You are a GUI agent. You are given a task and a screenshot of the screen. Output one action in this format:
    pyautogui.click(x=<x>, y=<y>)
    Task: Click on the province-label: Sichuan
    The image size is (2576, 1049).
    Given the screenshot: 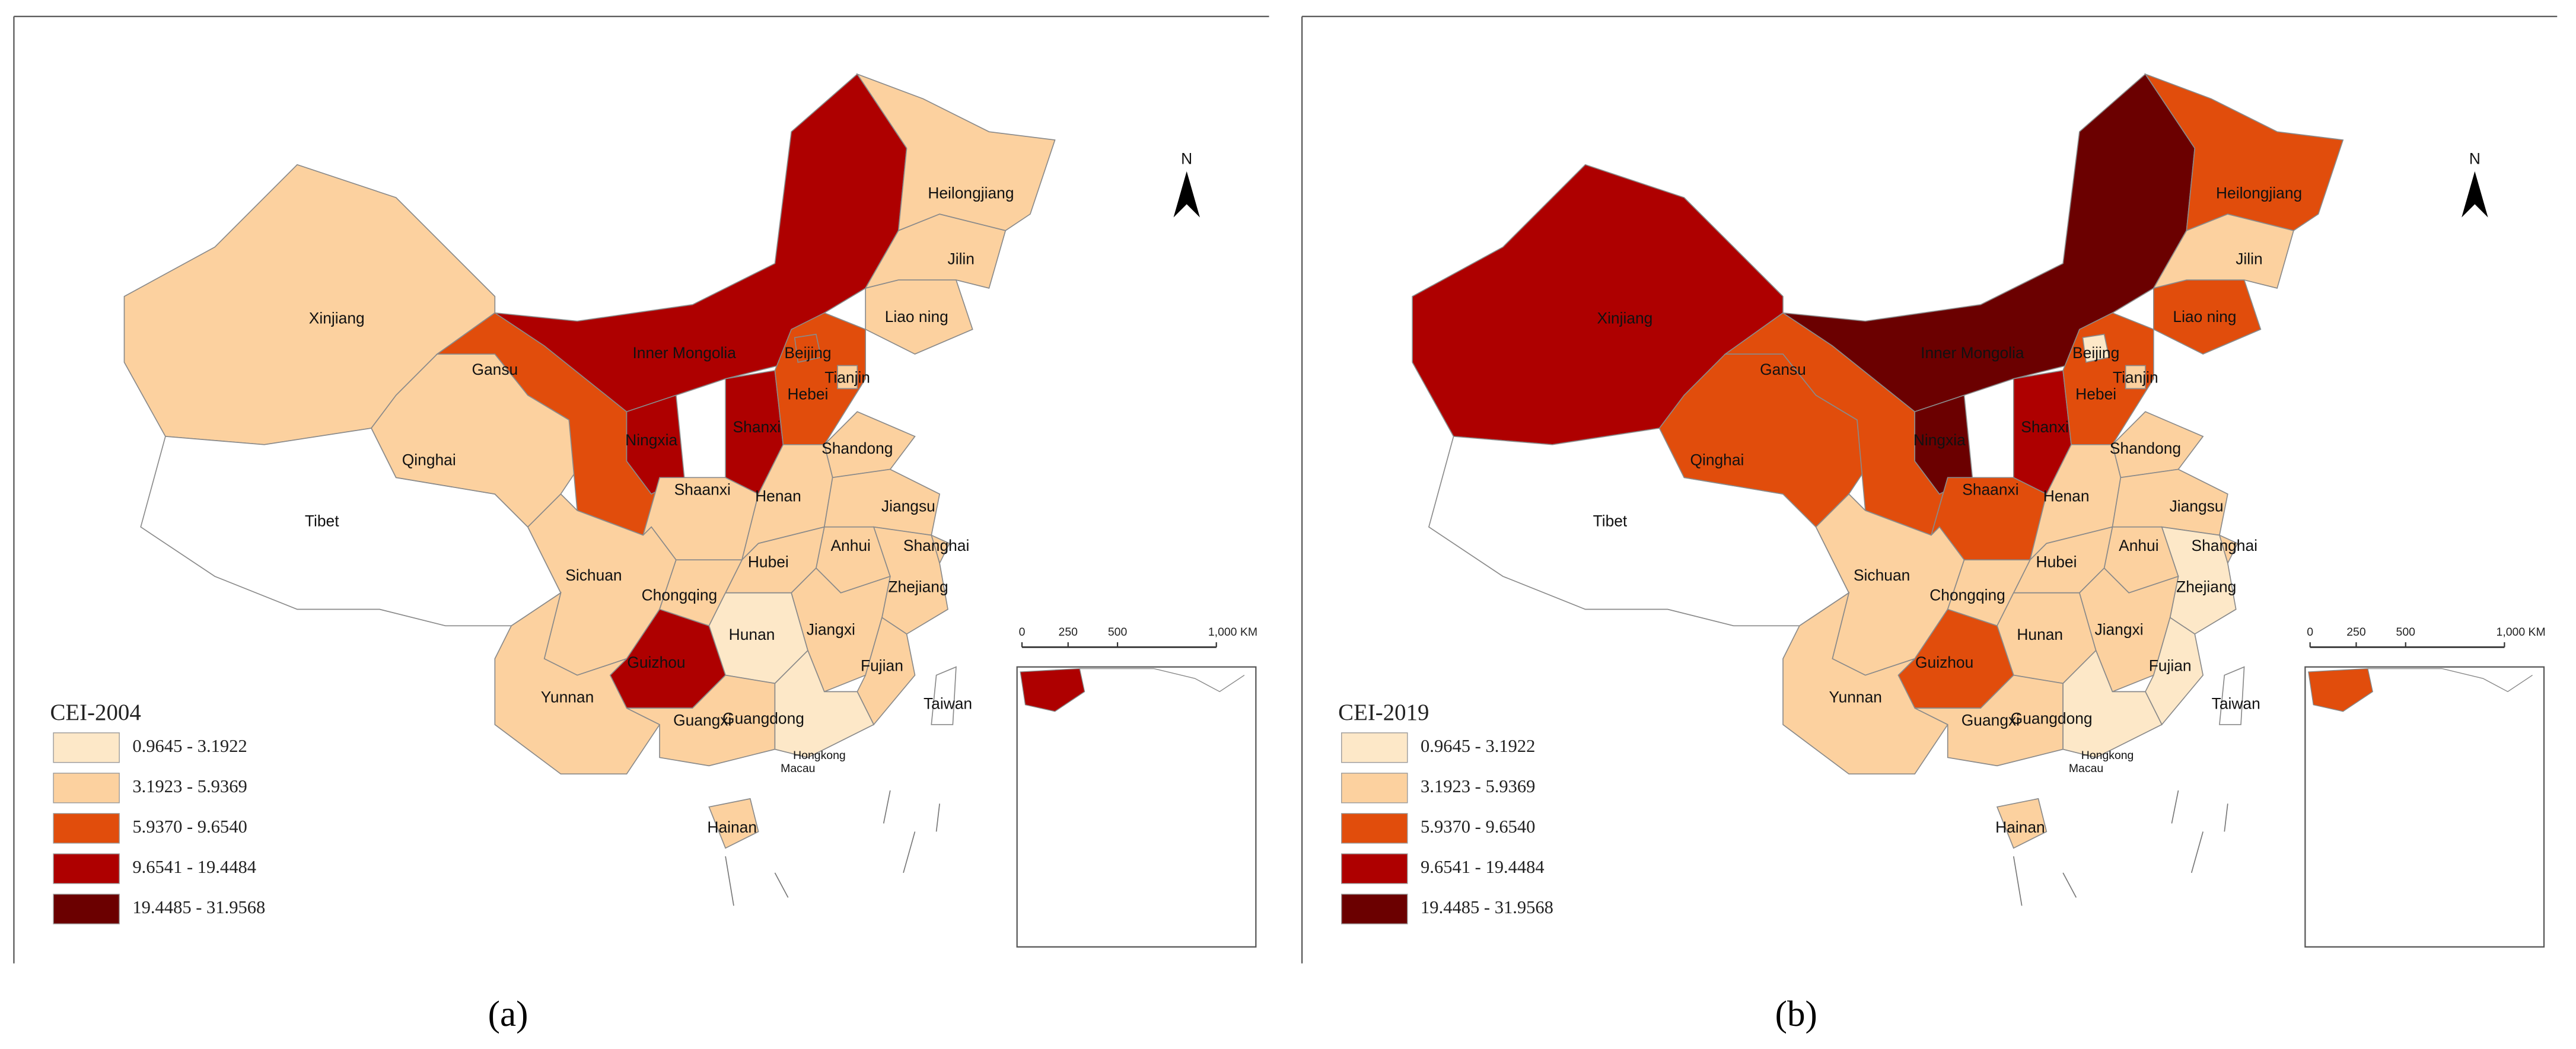 What is the action you would take?
    pyautogui.click(x=1882, y=575)
    